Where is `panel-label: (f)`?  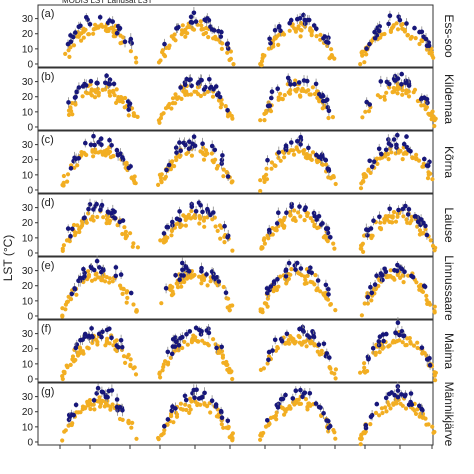 panel-label: (f) is located at coordinates (46, 329).